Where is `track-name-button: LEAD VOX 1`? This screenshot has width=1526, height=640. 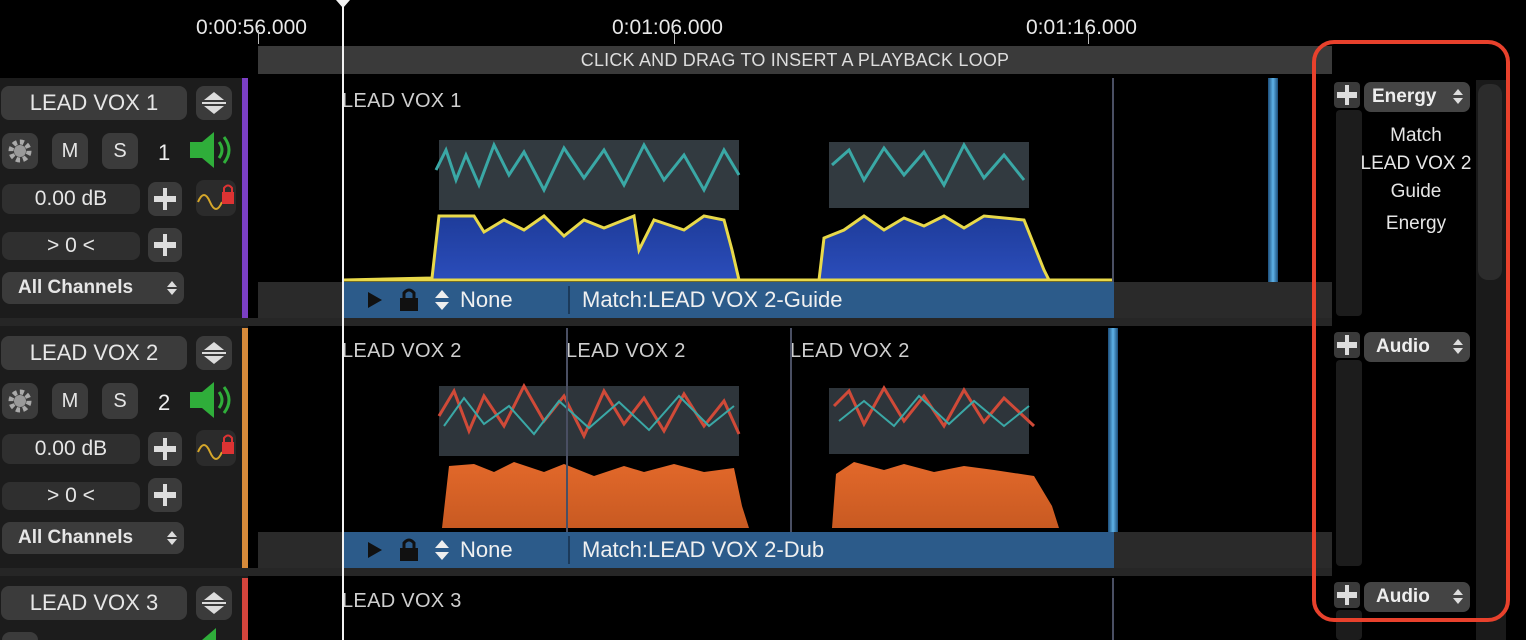 track-name-button: LEAD VOX 1 is located at coordinates (94, 103).